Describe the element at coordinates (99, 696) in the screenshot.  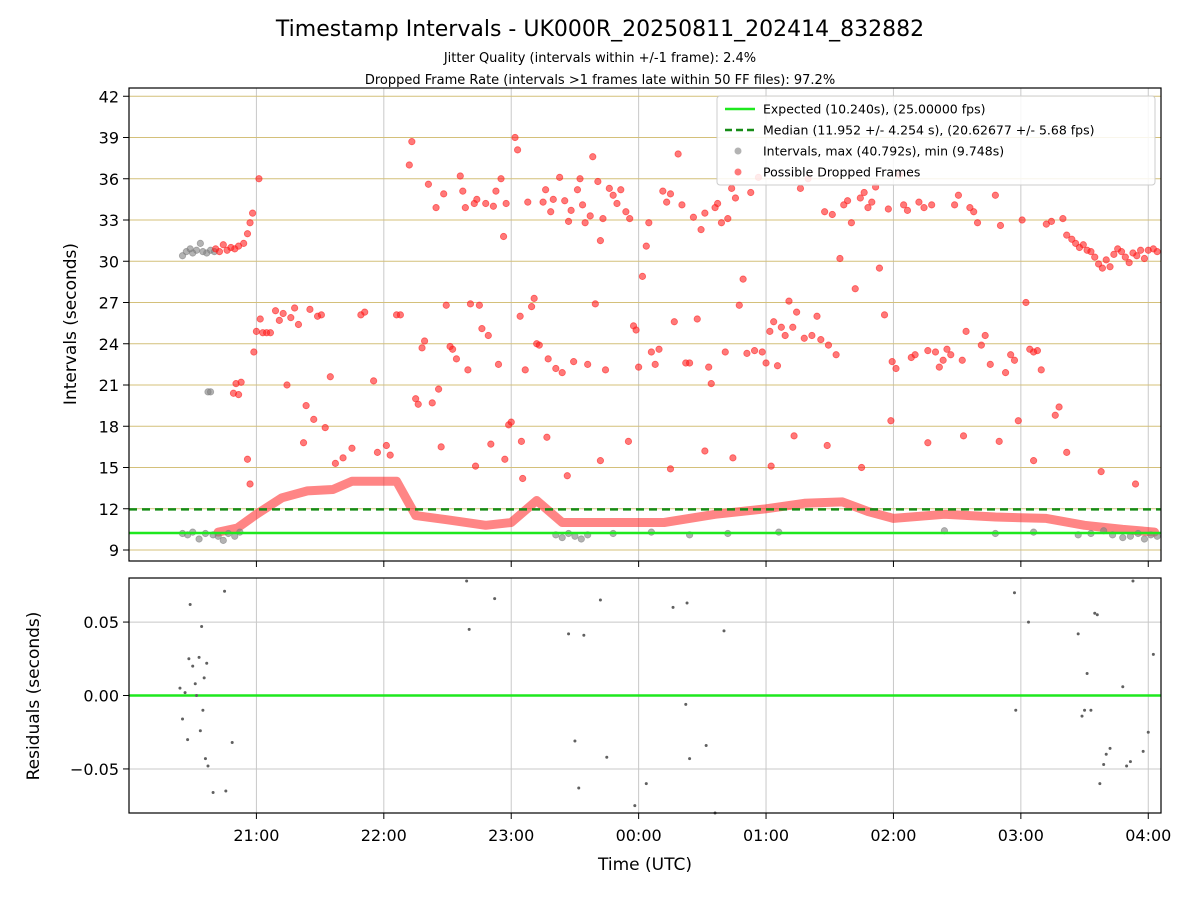
I see `residuals-y-ticks: −0.05 0.00 0.05` at that location.